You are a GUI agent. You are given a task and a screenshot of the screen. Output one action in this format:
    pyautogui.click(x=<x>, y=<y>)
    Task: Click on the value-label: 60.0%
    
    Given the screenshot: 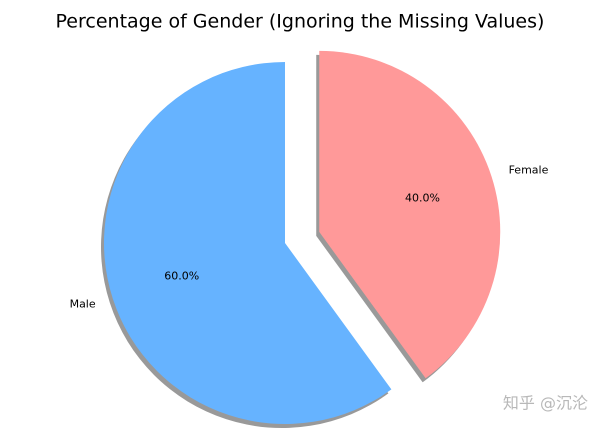 What is the action you would take?
    pyautogui.click(x=181, y=276)
    